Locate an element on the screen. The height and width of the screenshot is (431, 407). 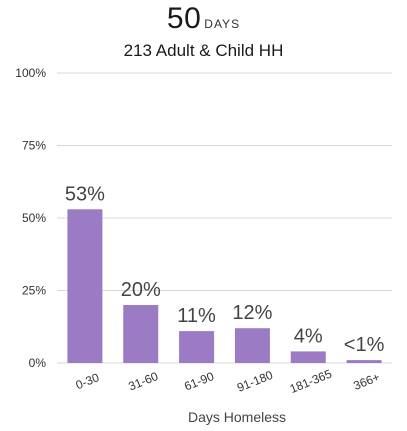
data-label: 12% is located at coordinates (252, 313).